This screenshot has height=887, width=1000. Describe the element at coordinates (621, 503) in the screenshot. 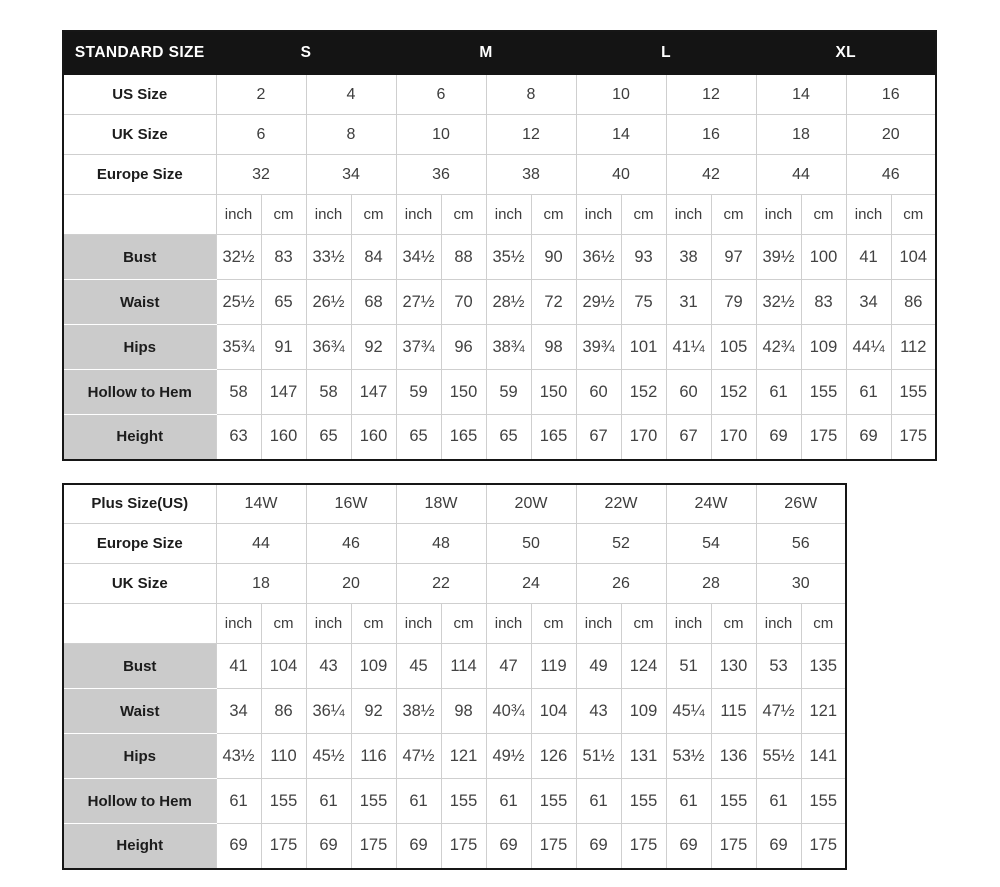

I see `size-value-cell: 22W` at that location.